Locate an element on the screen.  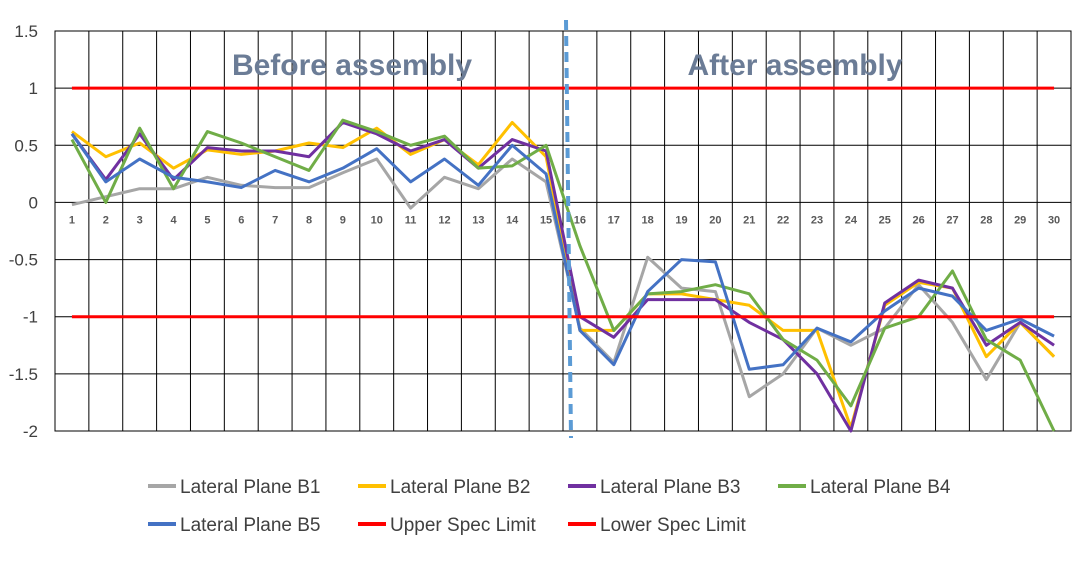
x-tick-label: 16 is located at coordinates (580, 220).